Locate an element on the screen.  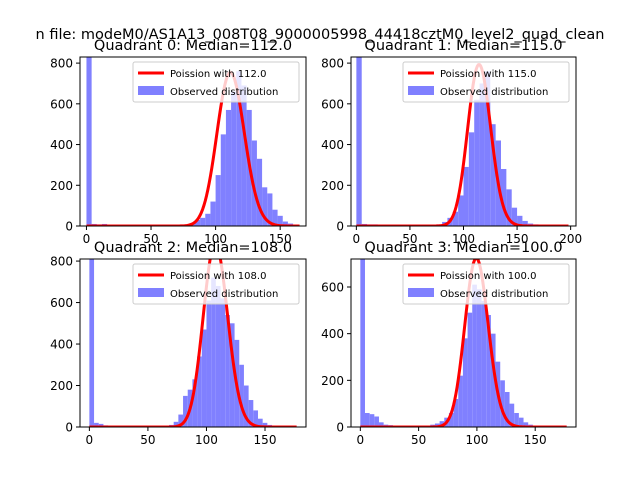
subplot-title: Quadrant 1: Median=115.0 is located at coordinates (463, 46).